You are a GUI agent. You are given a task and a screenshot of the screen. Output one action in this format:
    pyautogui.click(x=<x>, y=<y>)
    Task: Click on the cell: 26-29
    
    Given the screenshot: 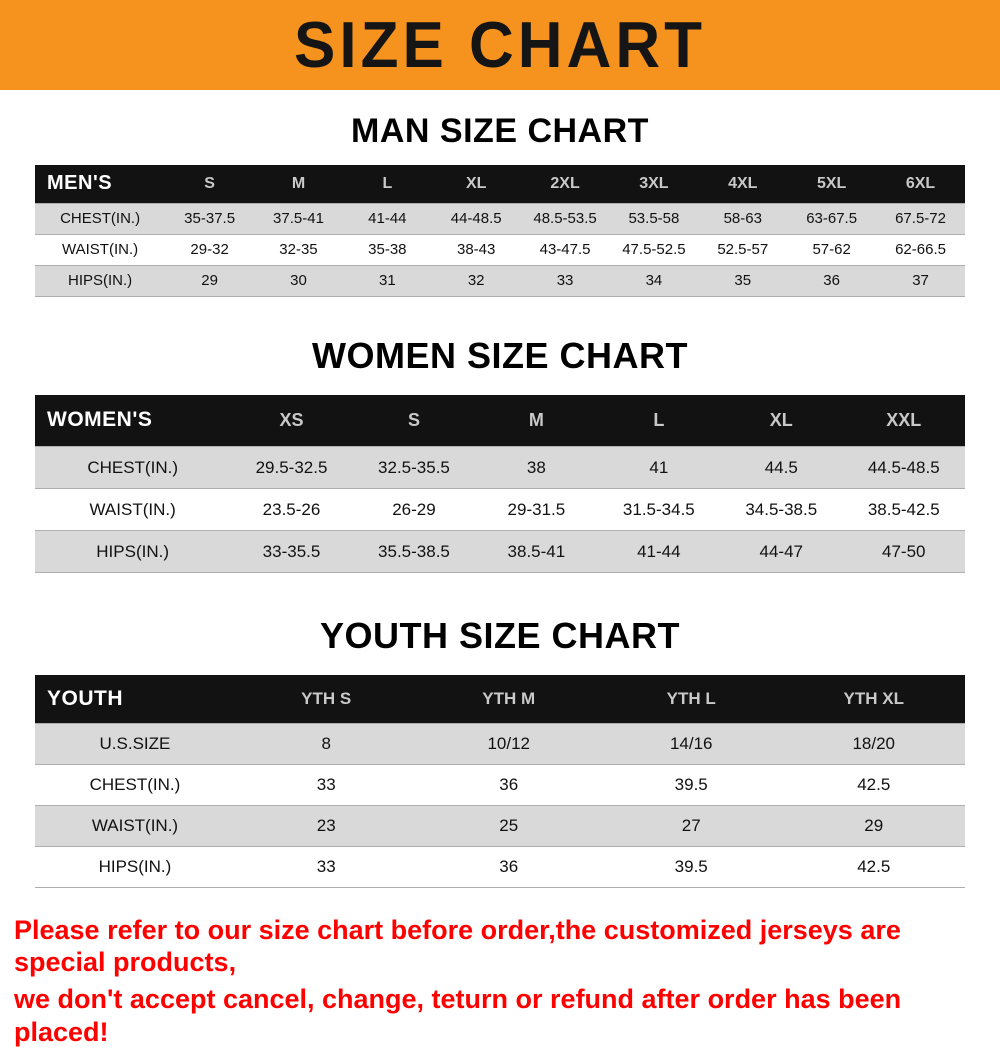 What is the action you would take?
    pyautogui.click(x=414, y=510)
    